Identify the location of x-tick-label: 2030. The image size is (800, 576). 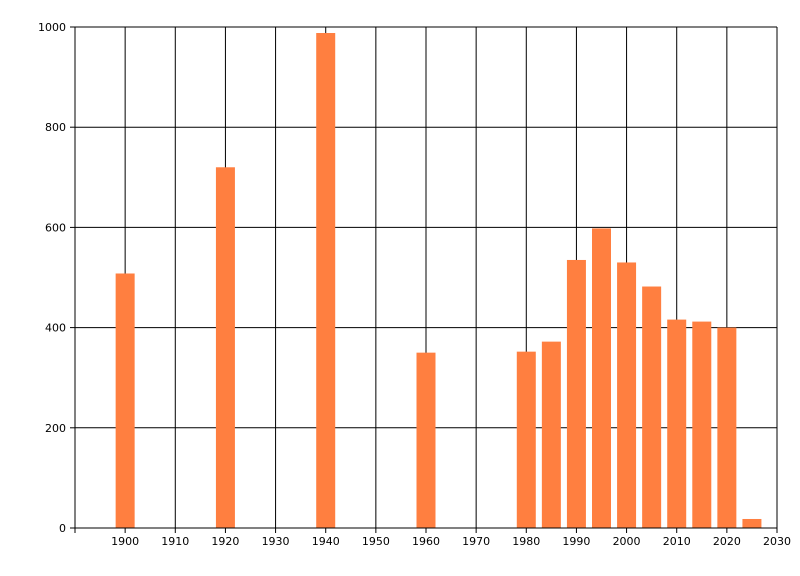
(777, 541).